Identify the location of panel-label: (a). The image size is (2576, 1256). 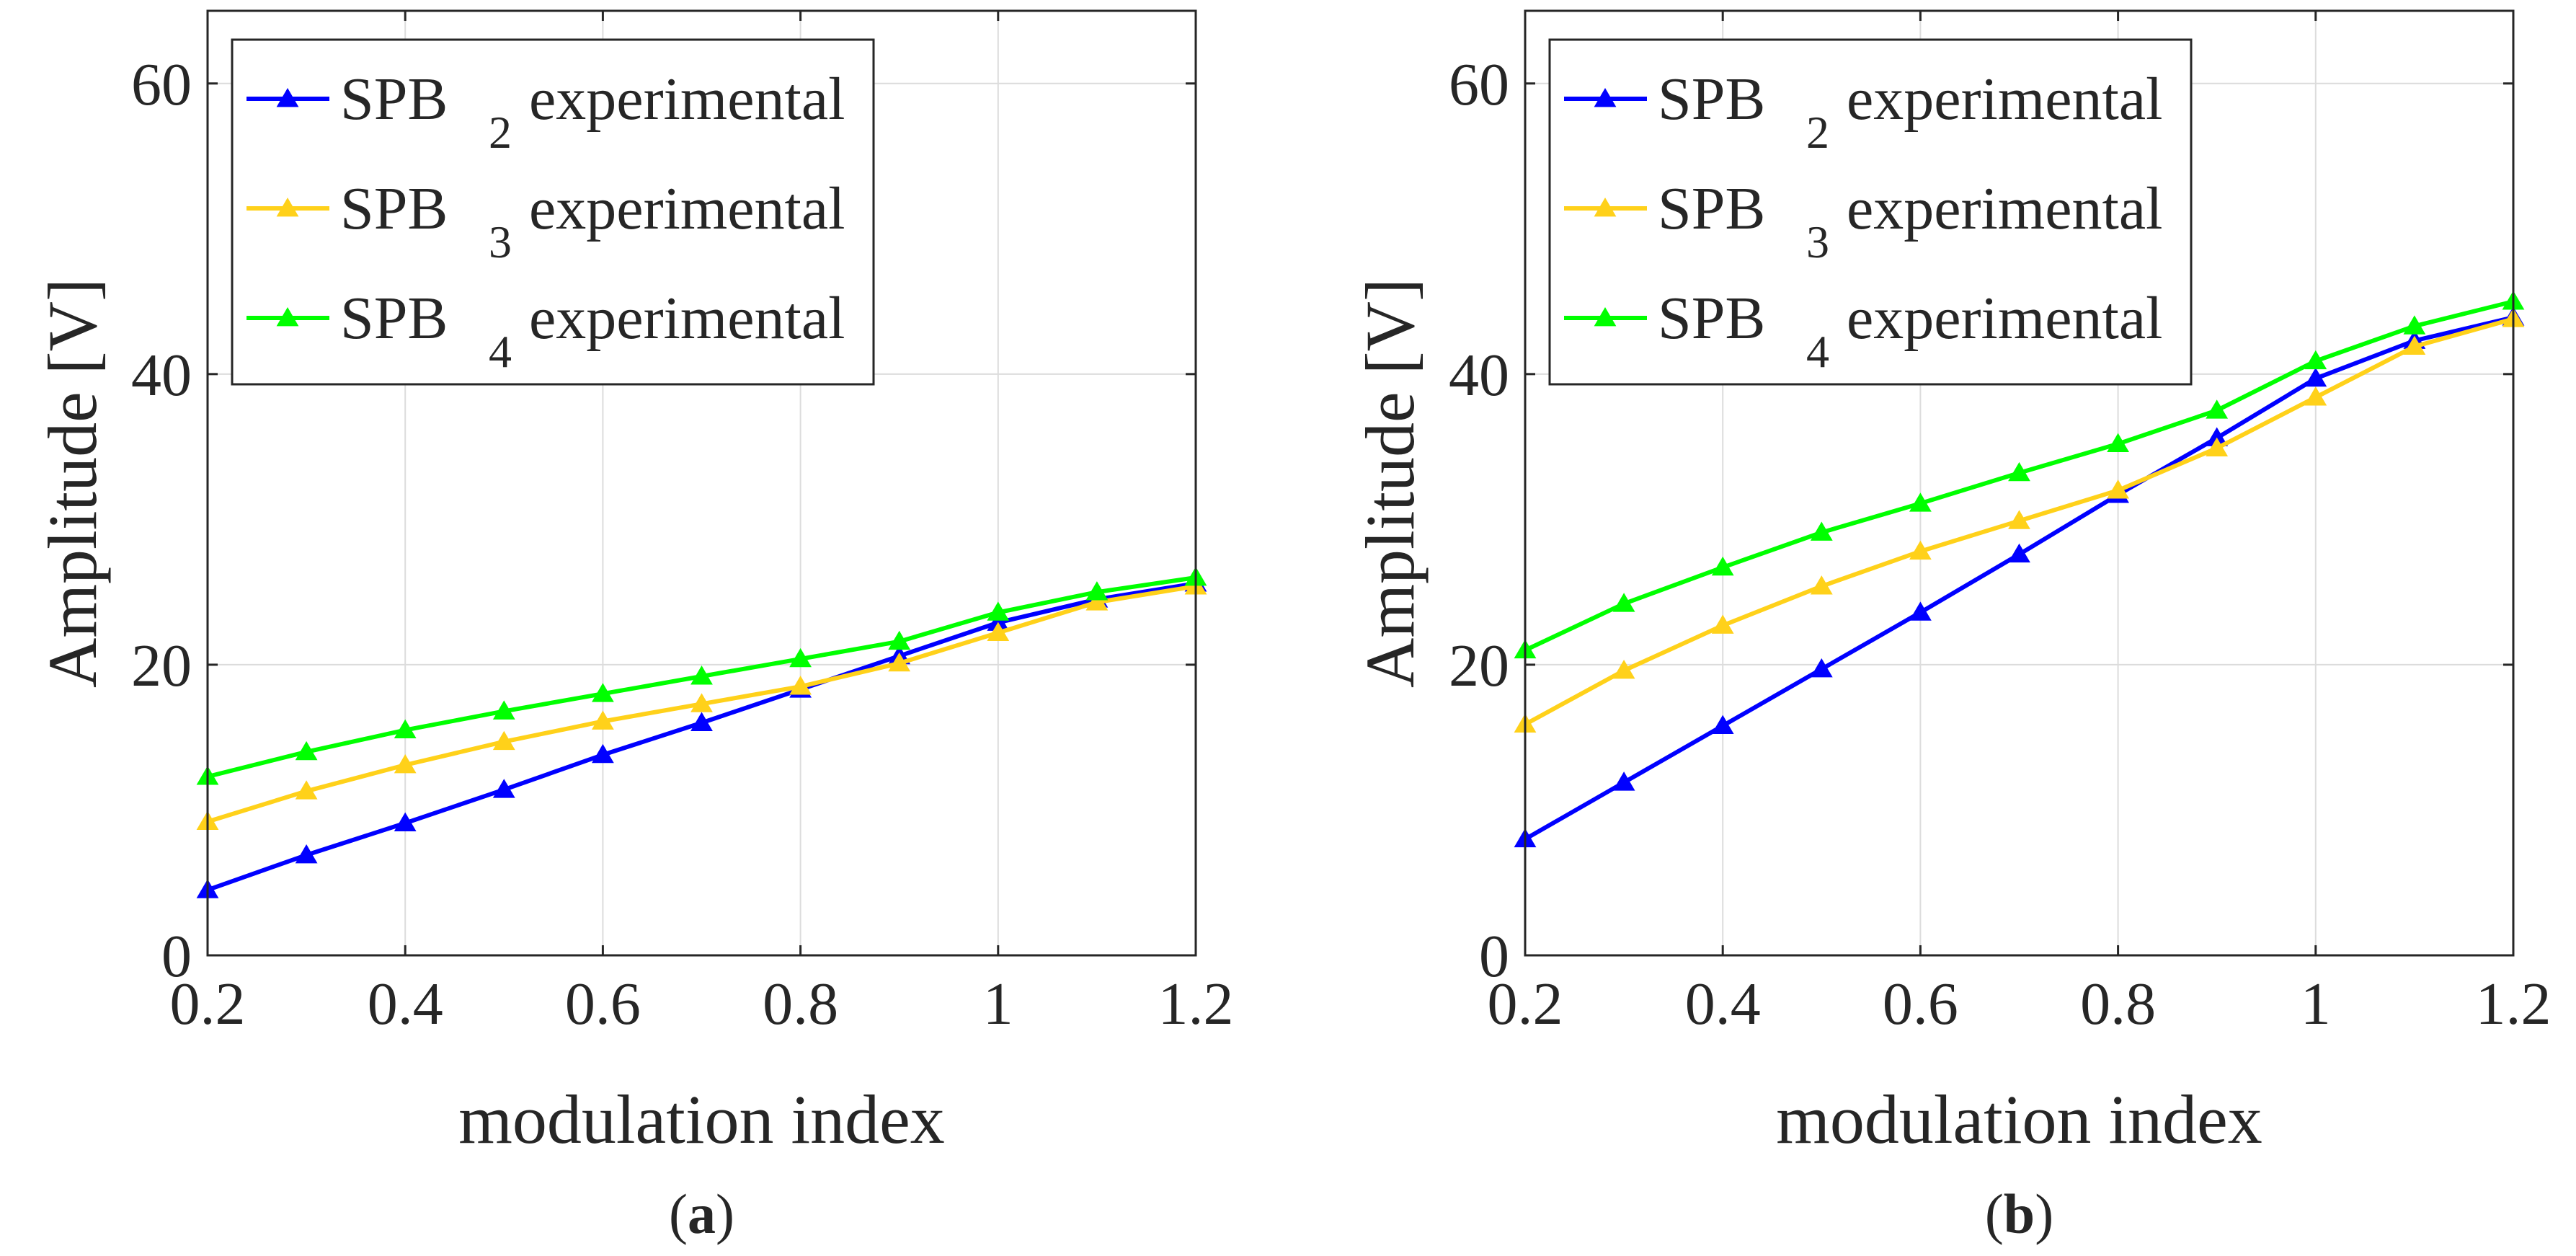
(701, 1213).